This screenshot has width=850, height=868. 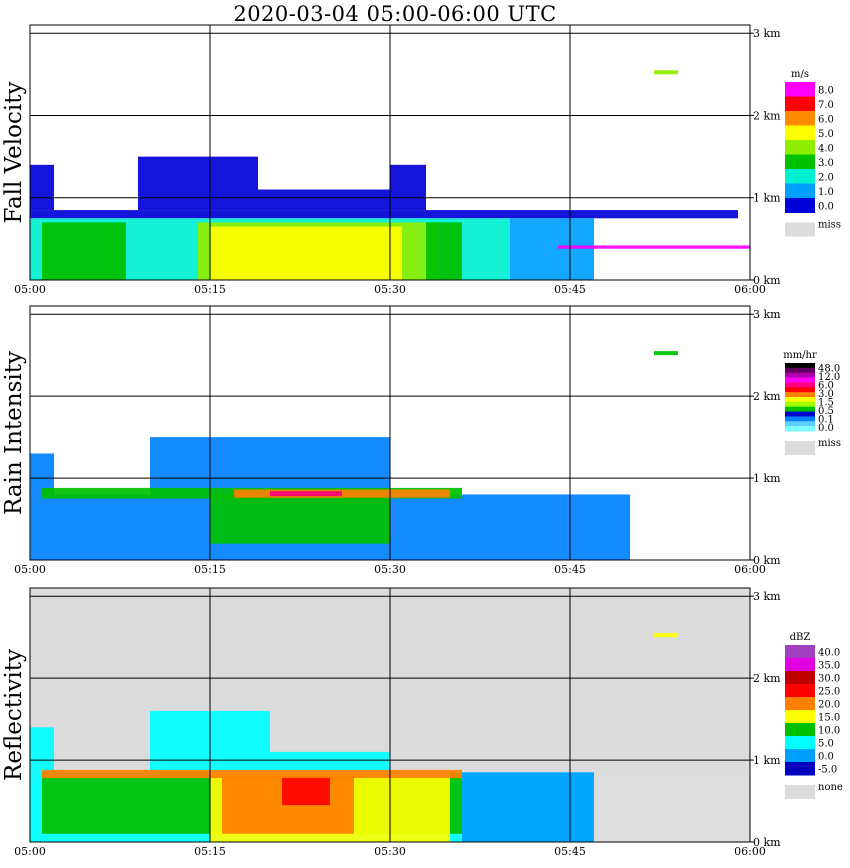 What do you see at coordinates (829, 377) in the screenshot?
I see `legend-label: 12.0` at bounding box center [829, 377].